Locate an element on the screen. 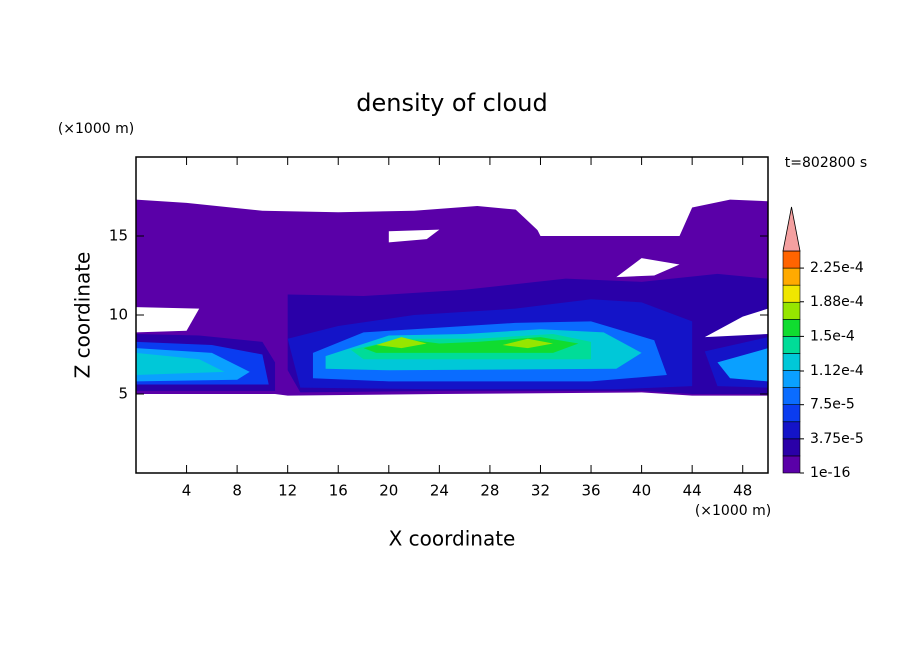  x-tick-label: 48 is located at coordinates (742, 491).